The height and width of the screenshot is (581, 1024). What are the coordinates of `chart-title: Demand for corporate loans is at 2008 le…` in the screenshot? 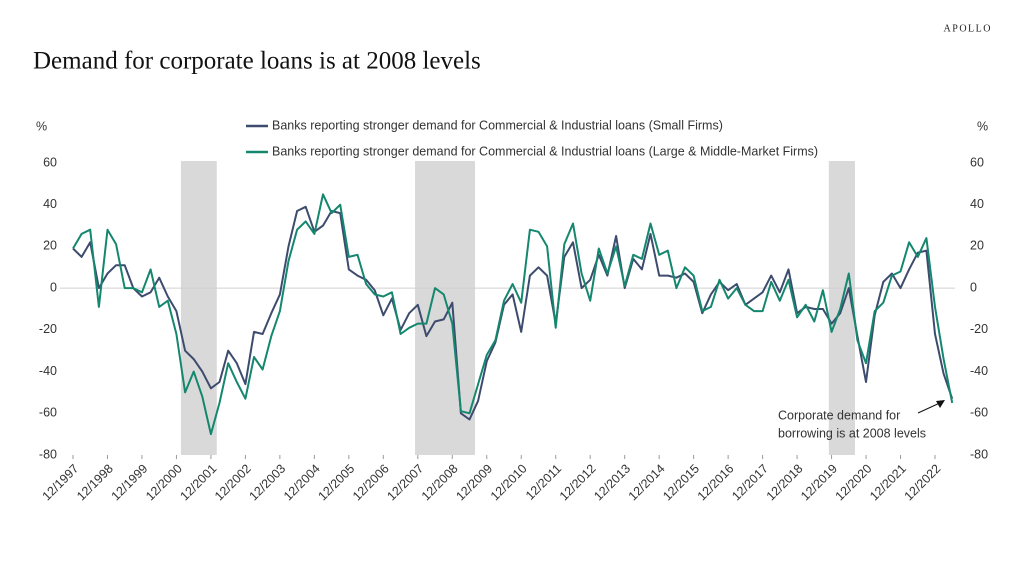 It's located at (257, 61).